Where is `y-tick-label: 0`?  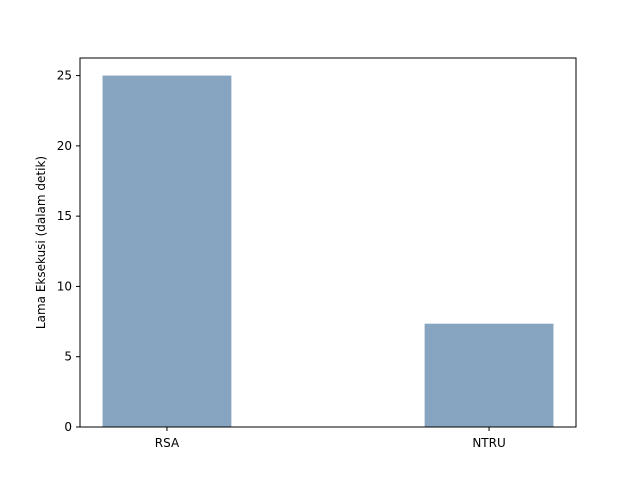
y-tick-label: 0 is located at coordinates (68, 427).